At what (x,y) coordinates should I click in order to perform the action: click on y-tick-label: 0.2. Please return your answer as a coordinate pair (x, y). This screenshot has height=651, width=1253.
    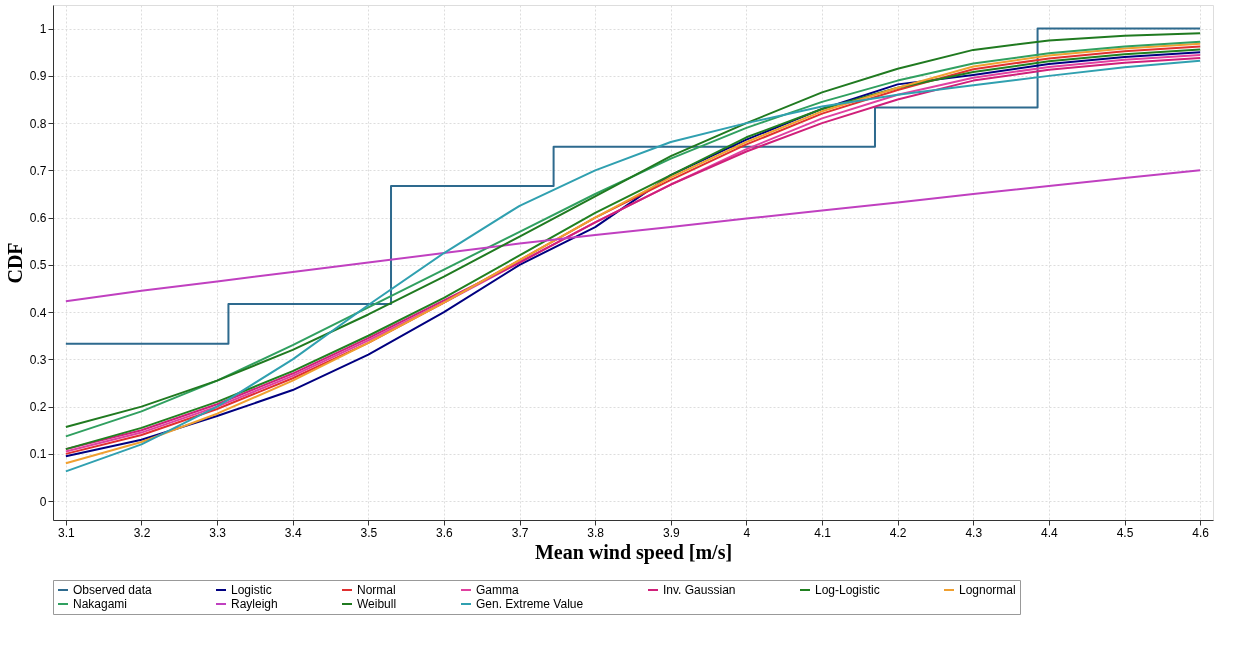
    Looking at the image, I should click on (38, 407).